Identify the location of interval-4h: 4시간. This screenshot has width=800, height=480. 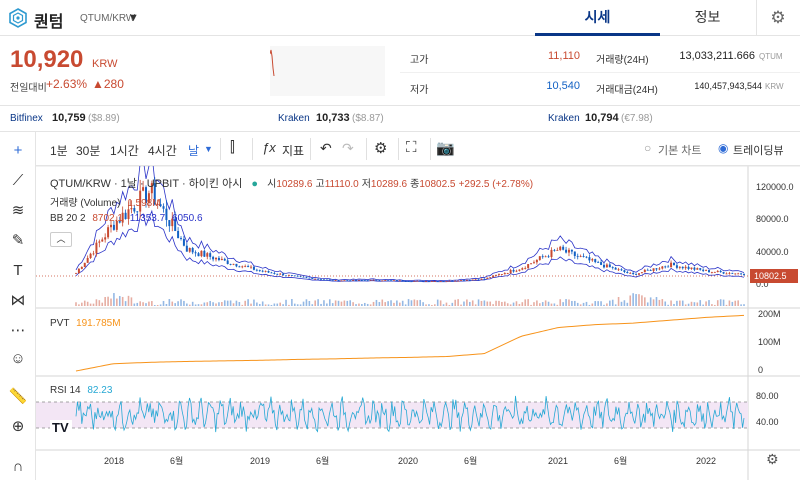
(162, 151).